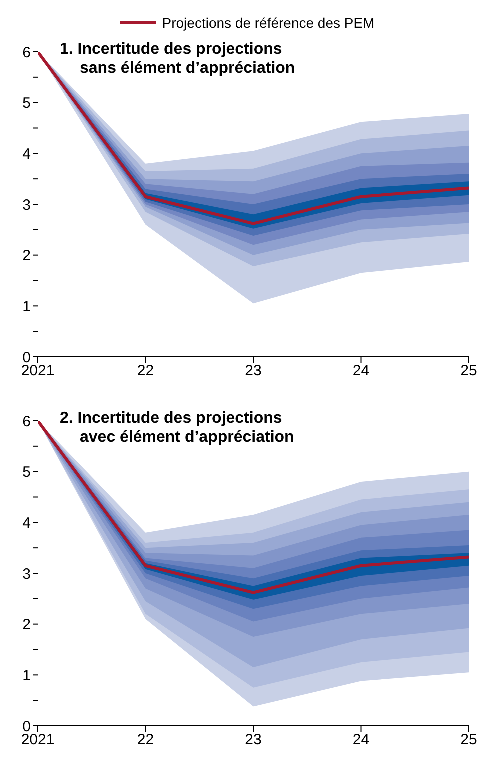 This screenshot has width=495, height=757. What do you see at coordinates (178, 59) in the screenshot?
I see `chart-title: 1. Incertitude des projections sans élément d’appréciation` at bounding box center [178, 59].